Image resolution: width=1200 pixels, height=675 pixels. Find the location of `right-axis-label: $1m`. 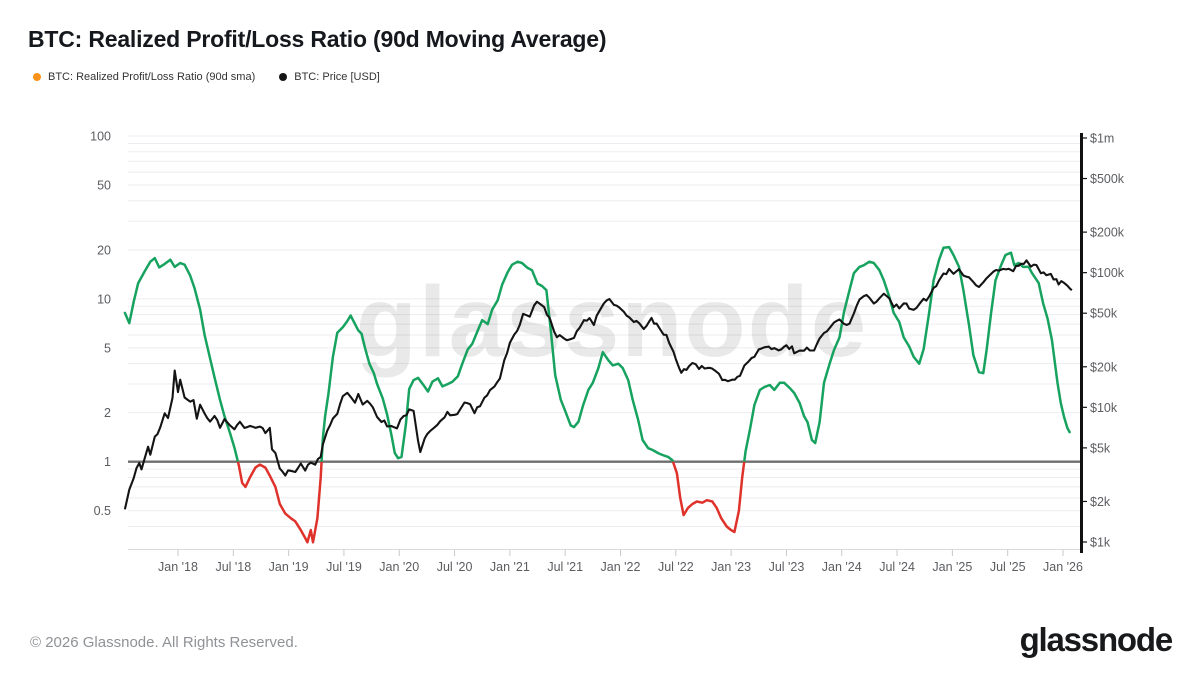

right-axis-label: $1m is located at coordinates (1102, 138).